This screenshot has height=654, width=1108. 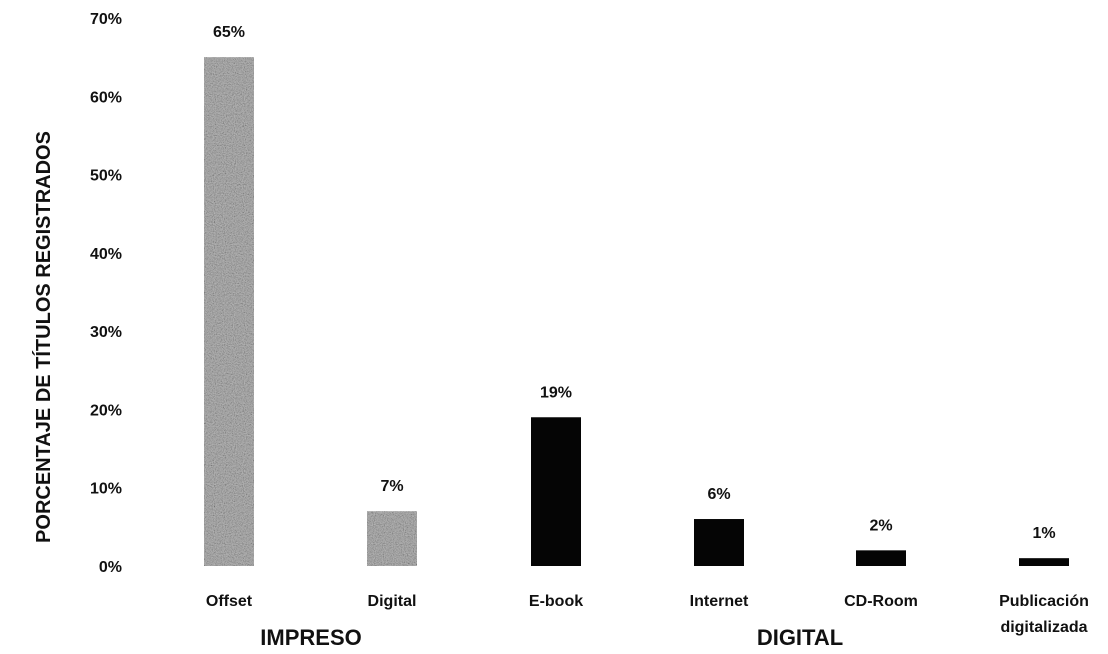 What do you see at coordinates (106, 254) in the screenshot?
I see `y-tick-label: 40%` at bounding box center [106, 254].